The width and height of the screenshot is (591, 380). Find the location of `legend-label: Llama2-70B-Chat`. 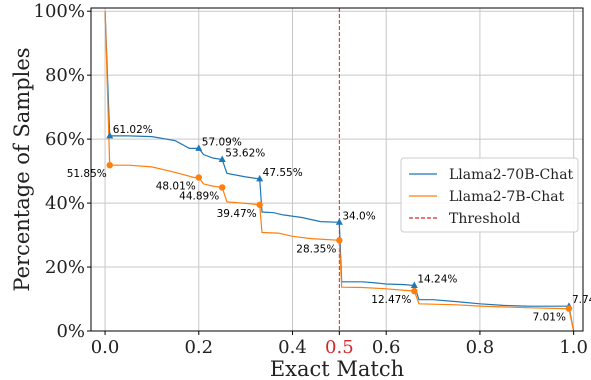

legend-label: Llama2-70B-Chat is located at coordinates (511, 175).